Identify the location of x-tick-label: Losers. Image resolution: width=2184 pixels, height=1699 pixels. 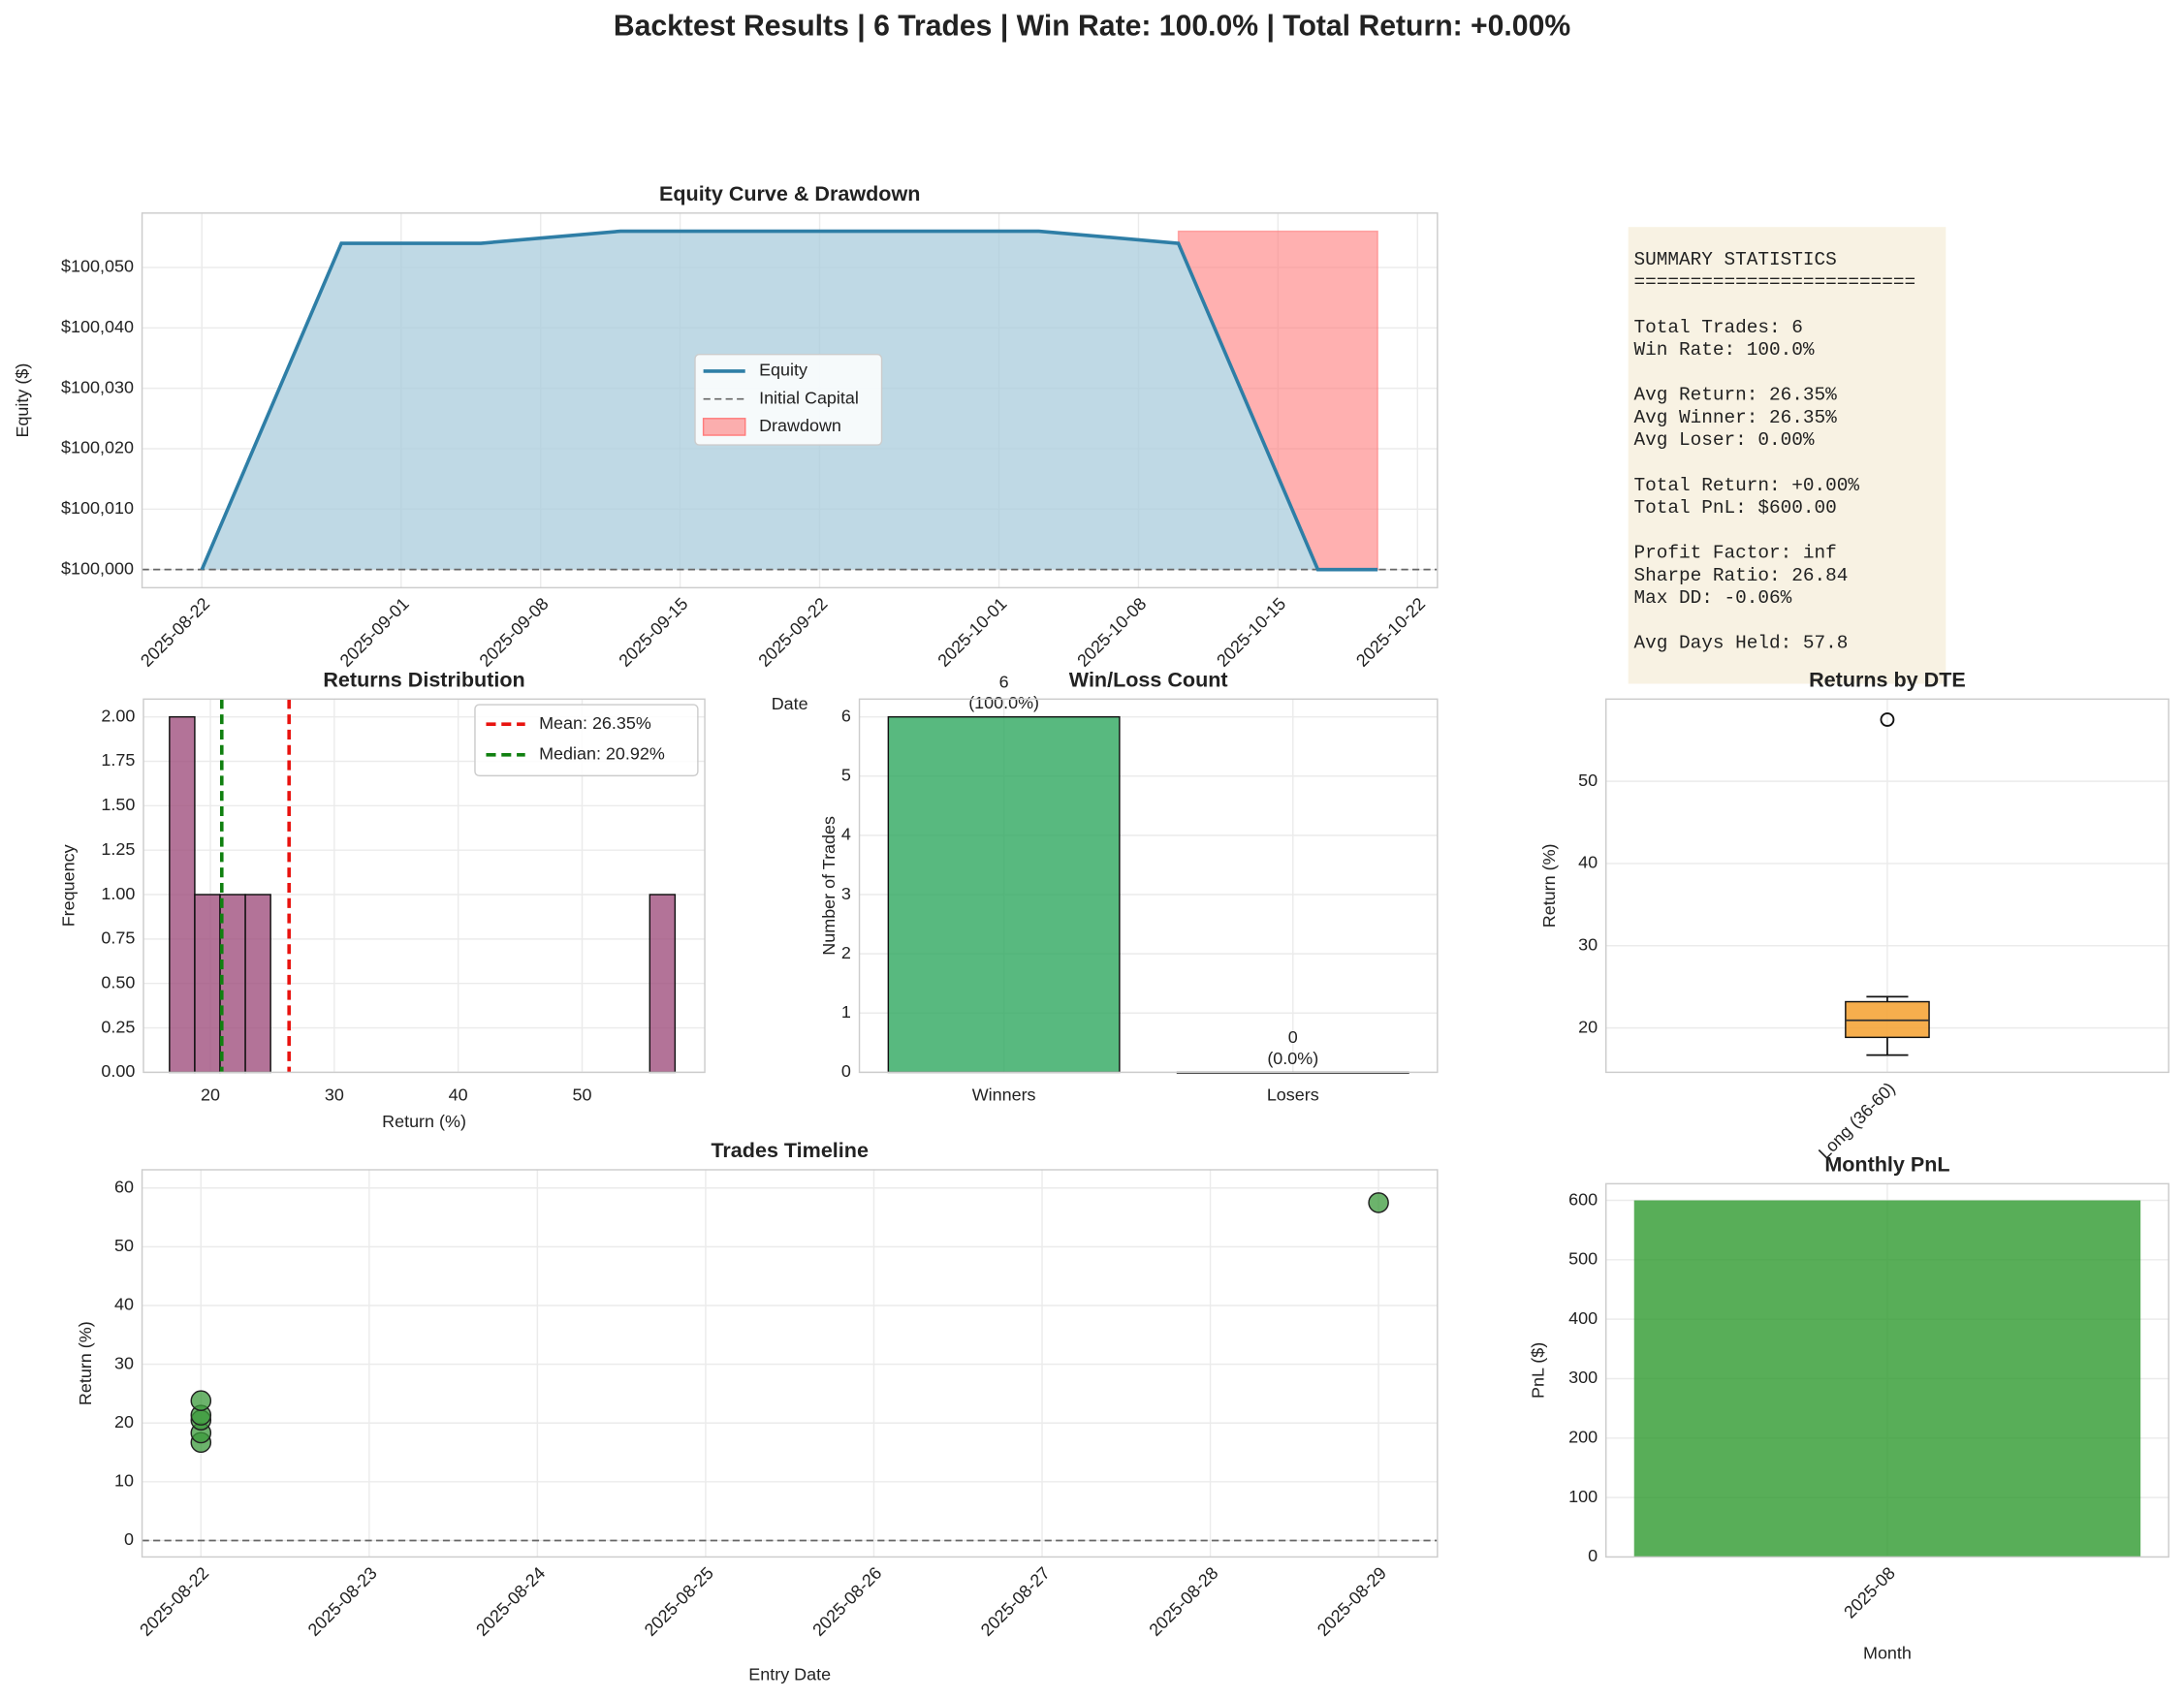
(1293, 1095).